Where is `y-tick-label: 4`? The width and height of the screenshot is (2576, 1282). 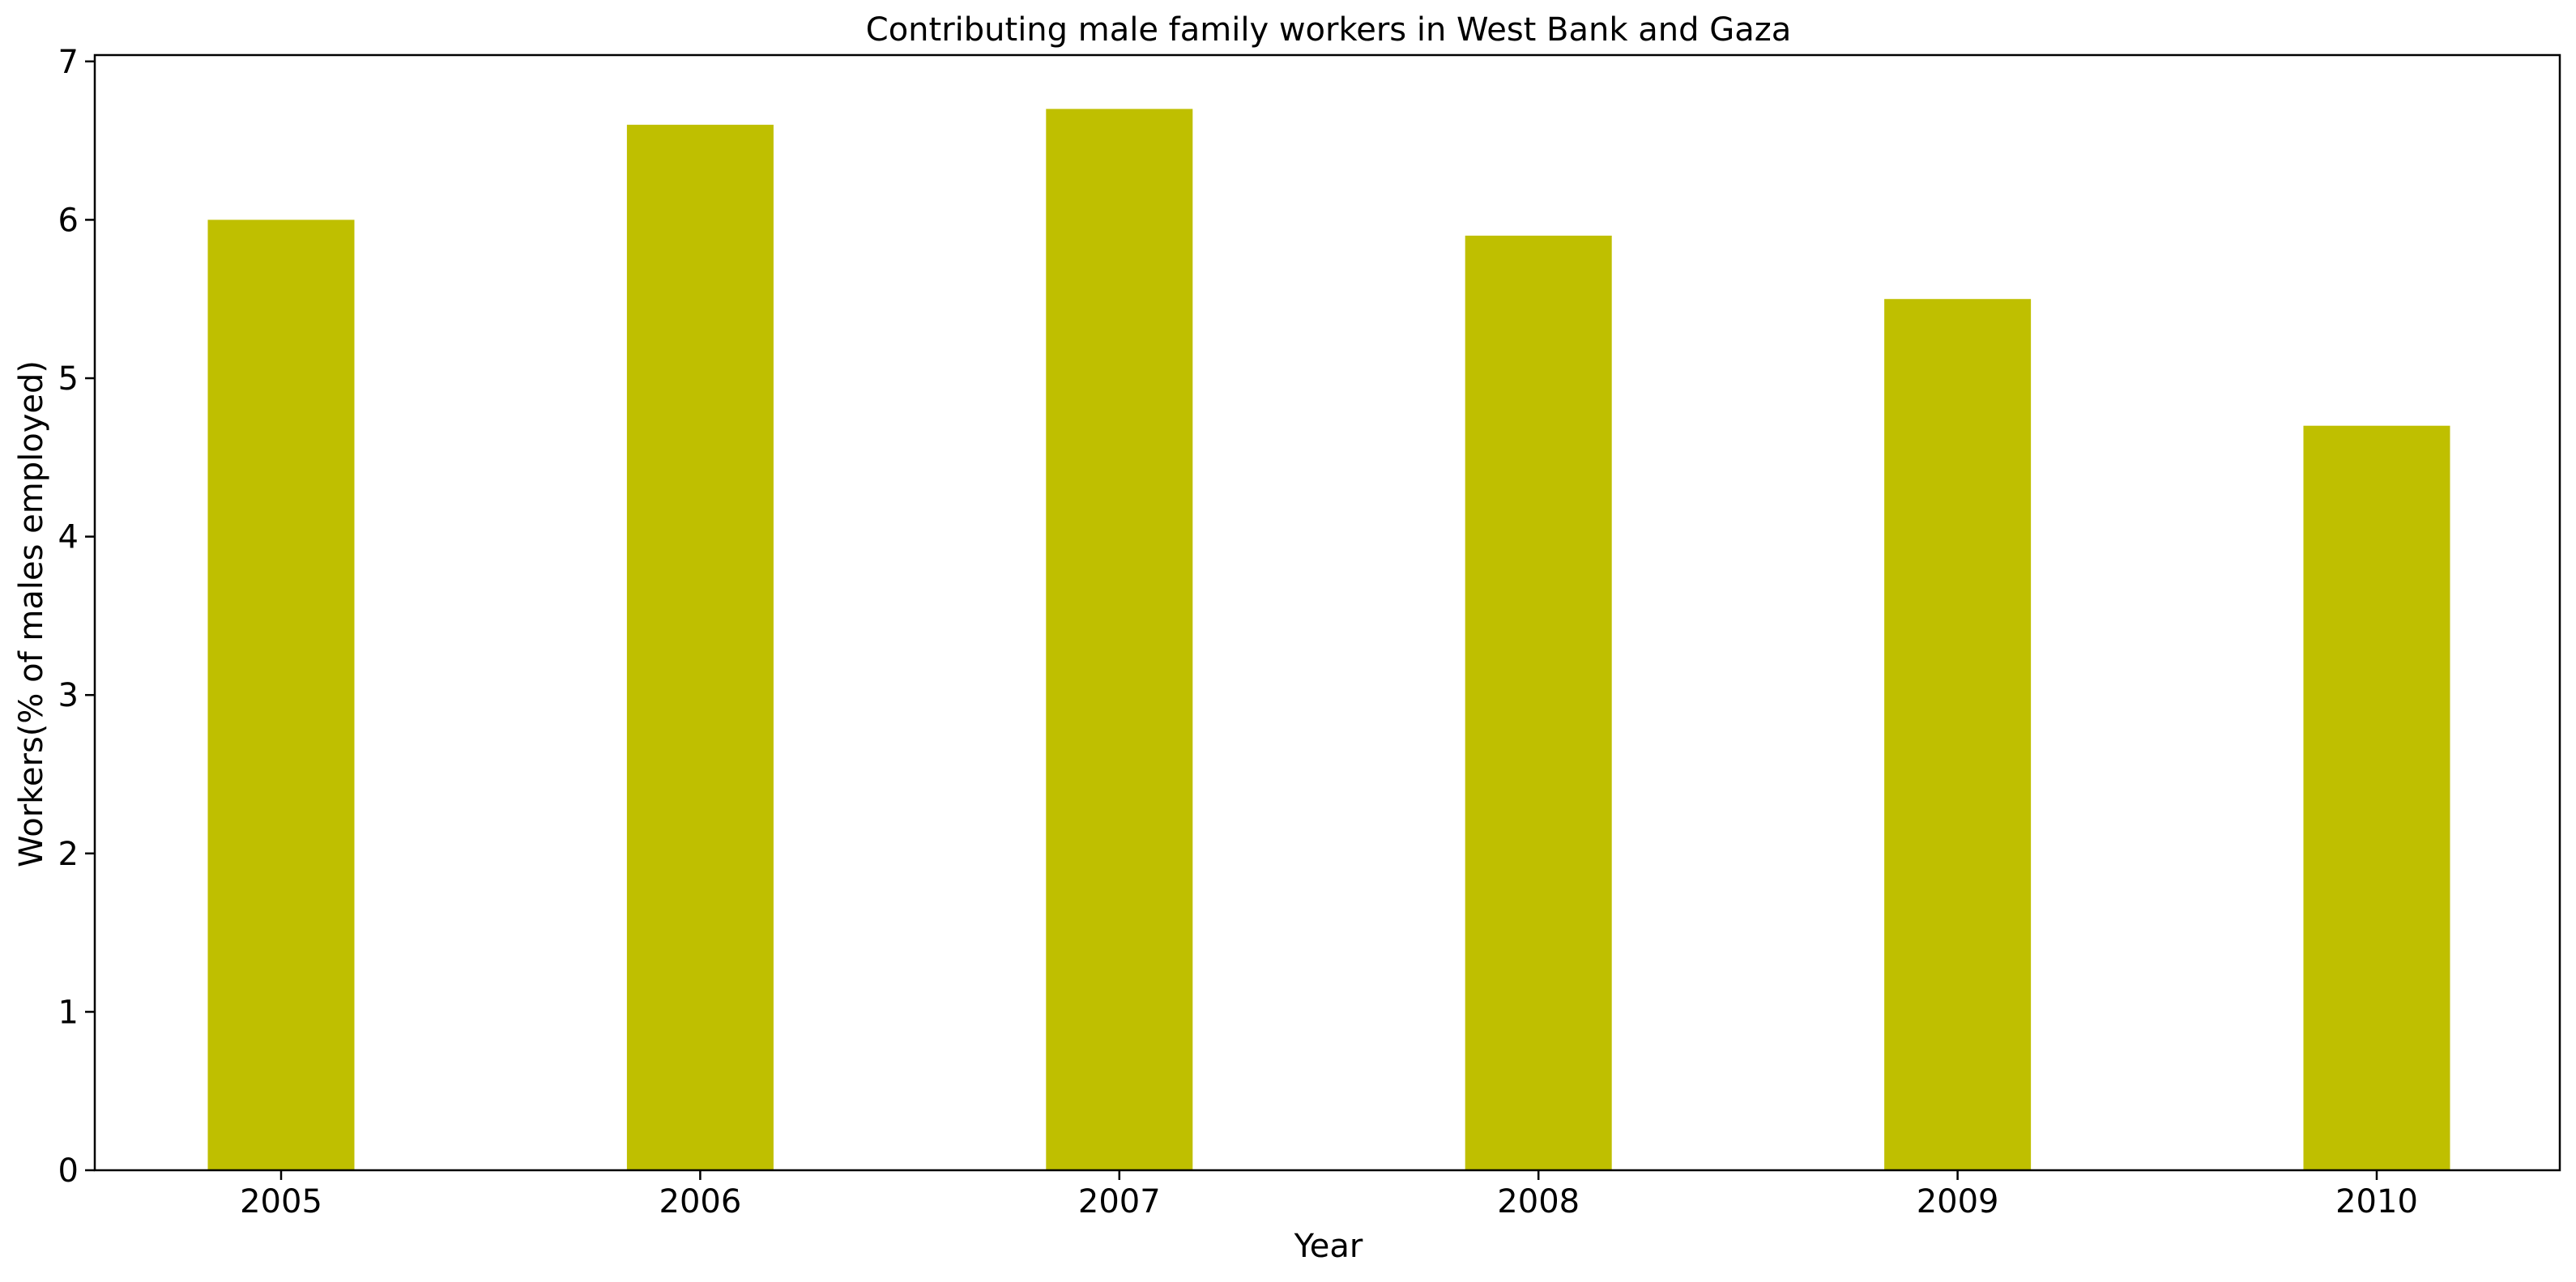 y-tick-label: 4 is located at coordinates (69, 537).